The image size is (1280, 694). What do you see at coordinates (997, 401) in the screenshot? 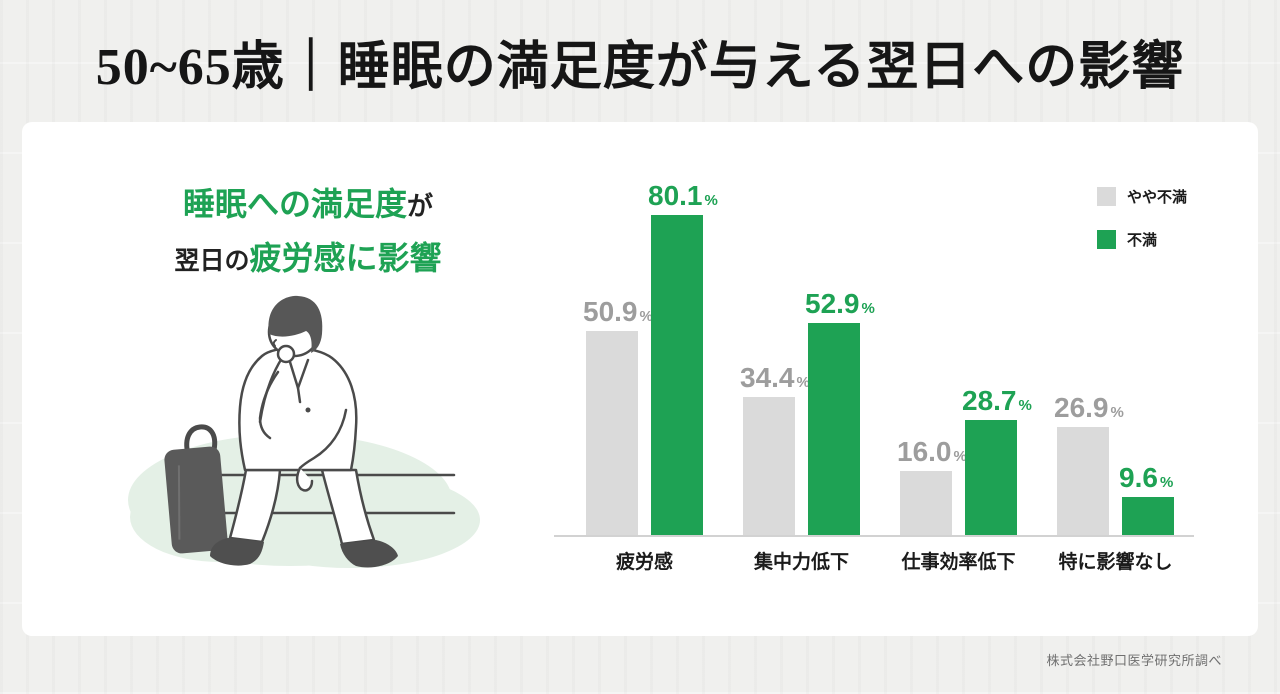
I see `bar-value-label: 28.7%` at bounding box center [997, 401].